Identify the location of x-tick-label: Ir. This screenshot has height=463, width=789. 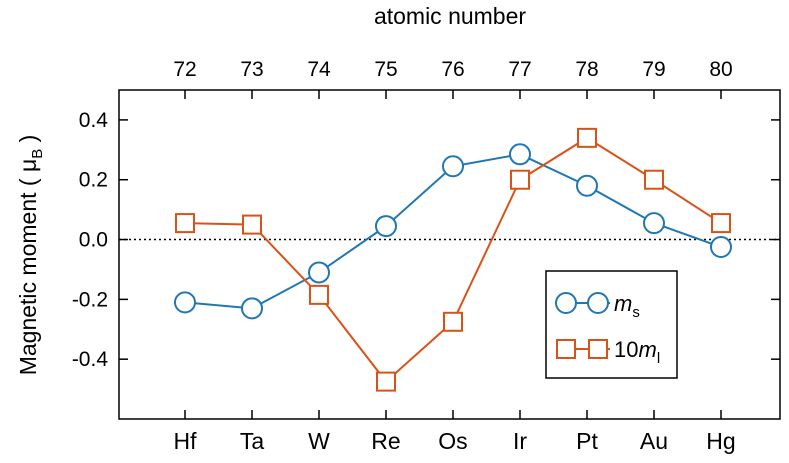
(520, 441).